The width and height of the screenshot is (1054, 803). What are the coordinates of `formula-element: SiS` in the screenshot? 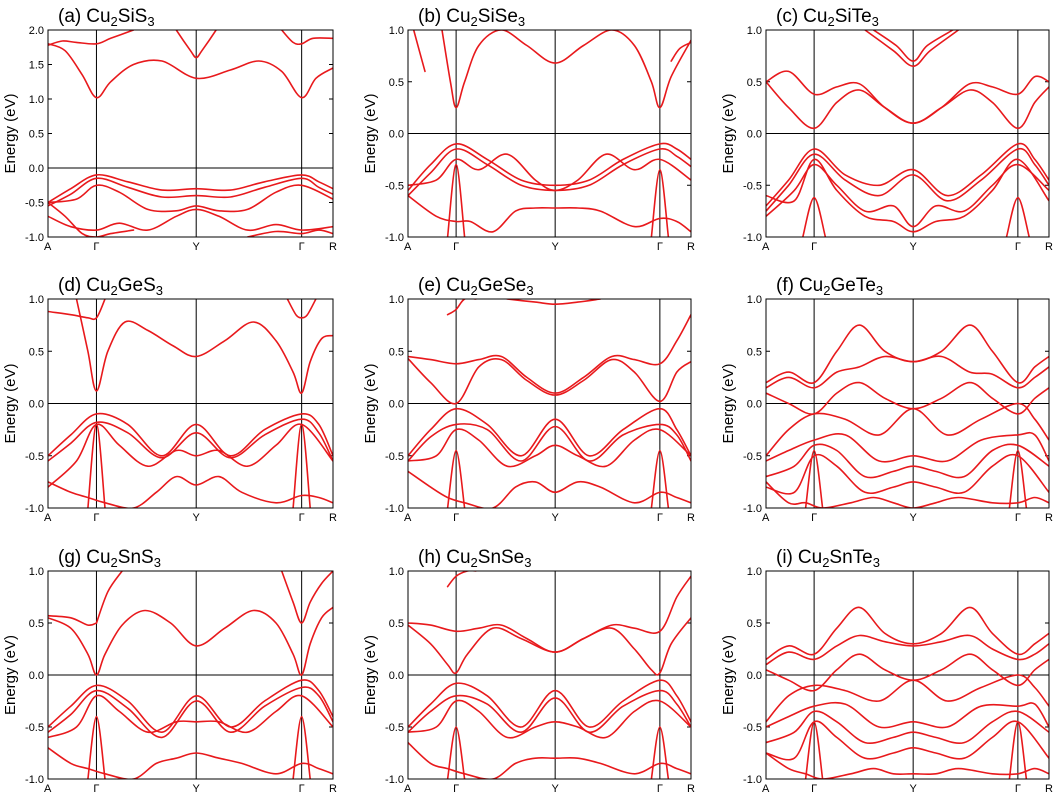 It's located at (133, 16).